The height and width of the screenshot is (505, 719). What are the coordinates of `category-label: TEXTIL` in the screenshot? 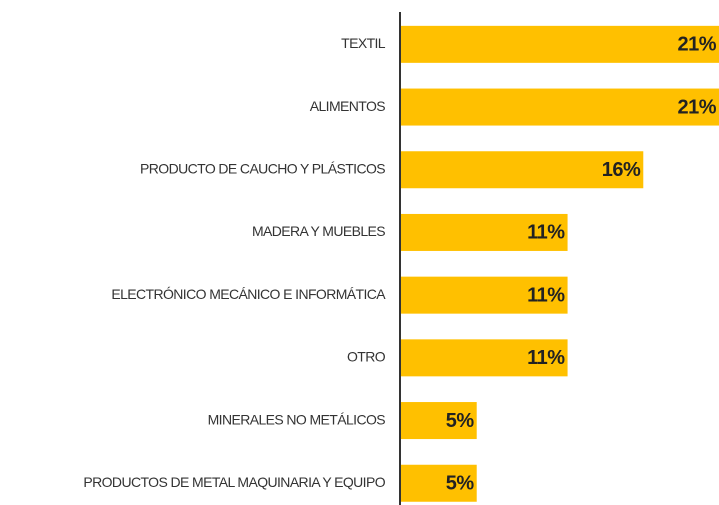 It's located at (363, 43).